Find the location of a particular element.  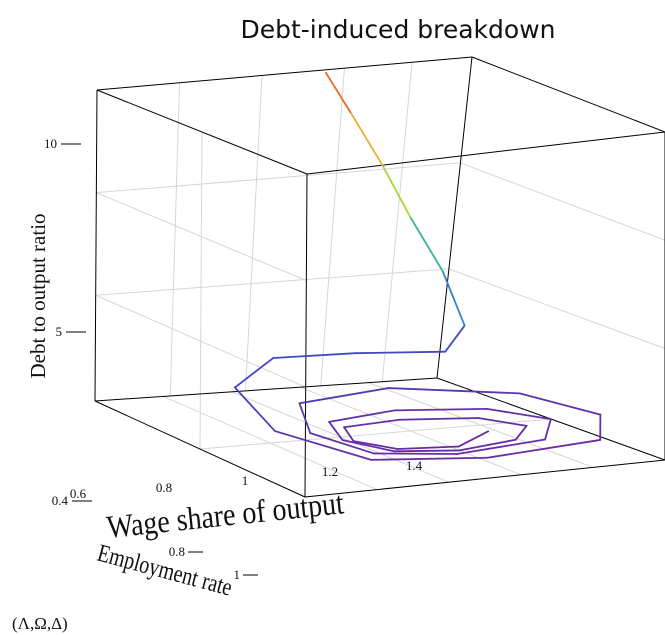

x-tick-label: 0.6 is located at coordinates (78, 493).